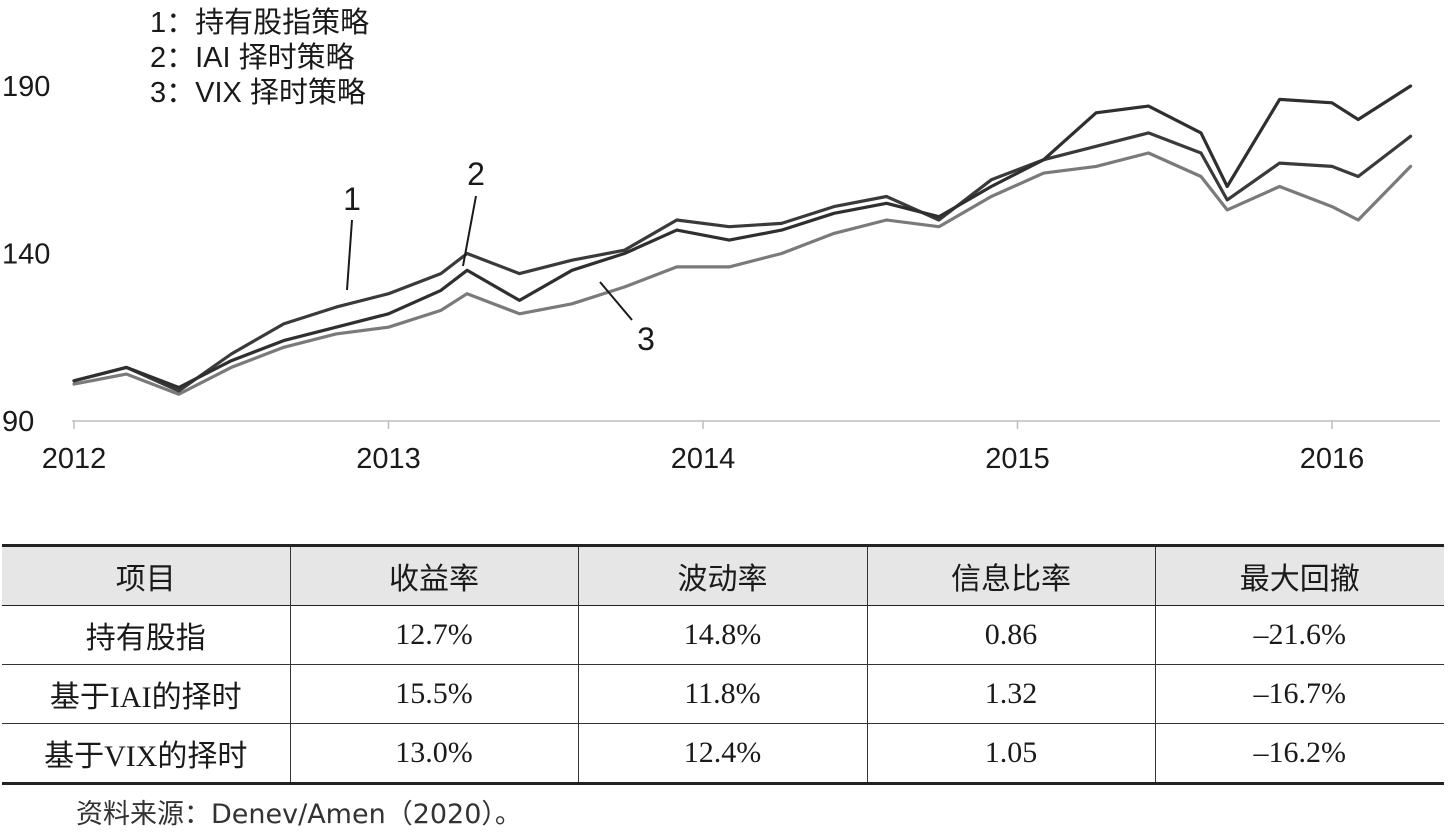 Image resolution: width=1448 pixels, height=832 pixels. I want to click on row-label: 基于VIX的择时, so click(146, 756).